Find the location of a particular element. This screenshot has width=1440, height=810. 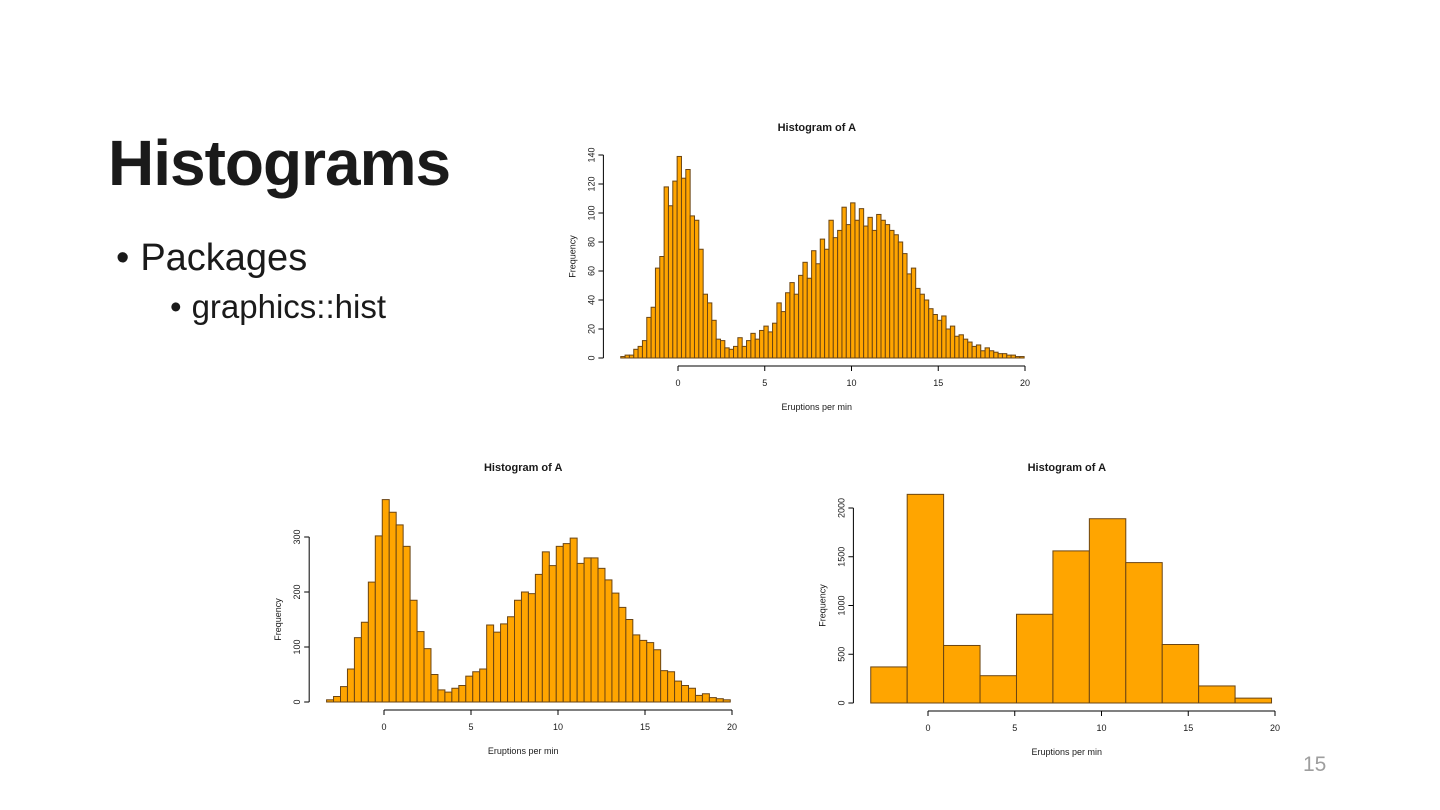

bullet-item-packages: • Packages is located at coordinates (212, 258).